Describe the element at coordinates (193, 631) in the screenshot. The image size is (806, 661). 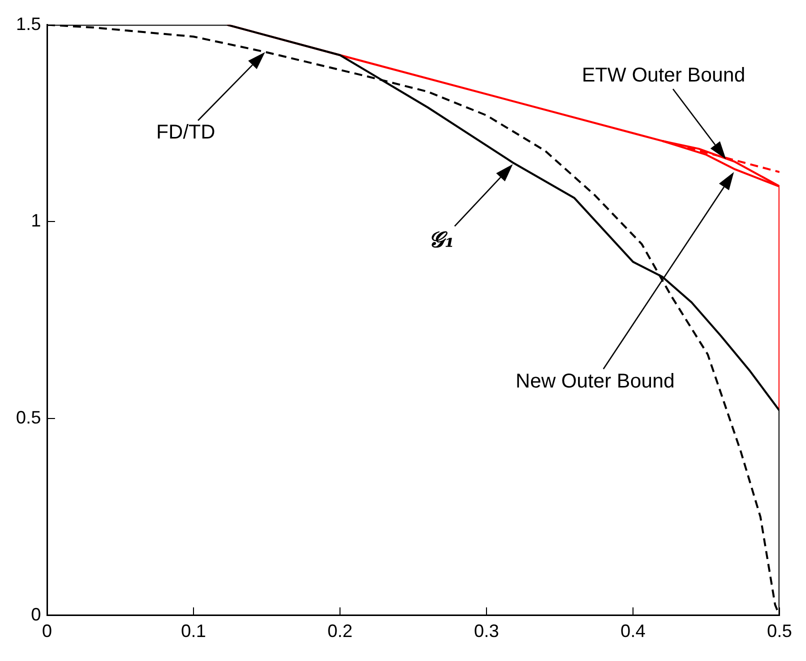
I see `x-tick-label: 0.1` at that location.